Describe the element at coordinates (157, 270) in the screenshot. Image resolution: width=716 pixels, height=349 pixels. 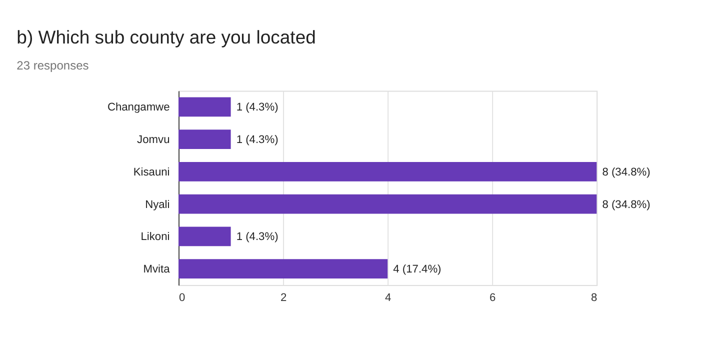
I see `y-tick-label: Mvita` at that location.